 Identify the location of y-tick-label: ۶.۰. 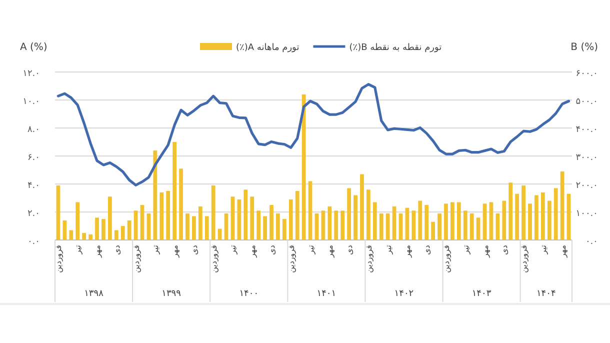
(33, 158).